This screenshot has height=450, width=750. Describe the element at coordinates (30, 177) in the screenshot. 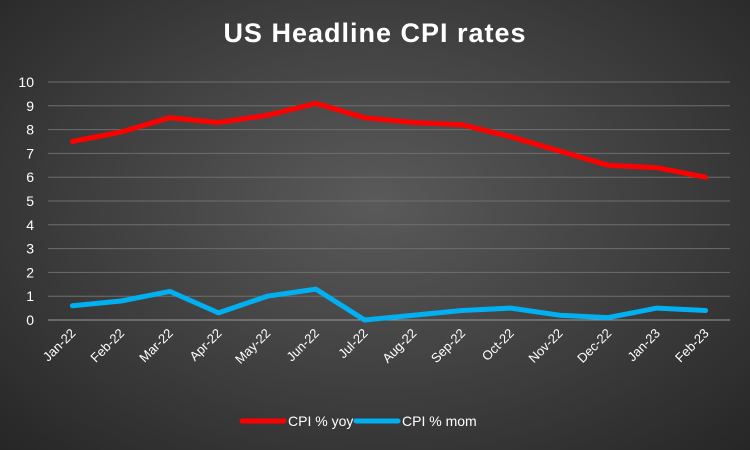

I see `y-tick-label: 6` at that location.